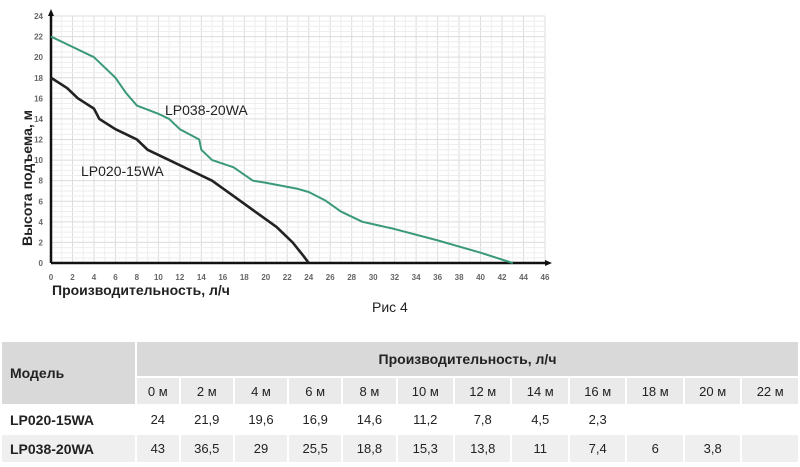 The width and height of the screenshot is (800, 467). What do you see at coordinates (72, 277) in the screenshot?
I see `x-tick-label: 2` at bounding box center [72, 277].